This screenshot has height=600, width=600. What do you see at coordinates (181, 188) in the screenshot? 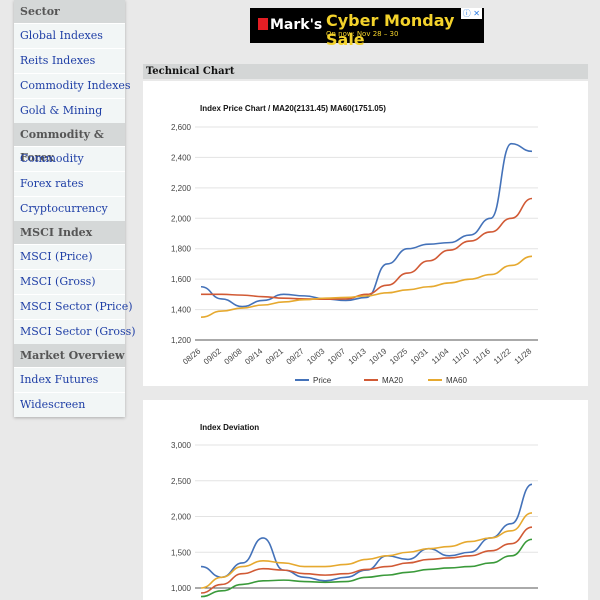
I see `y-tick-label: 2,200` at bounding box center [181, 188].